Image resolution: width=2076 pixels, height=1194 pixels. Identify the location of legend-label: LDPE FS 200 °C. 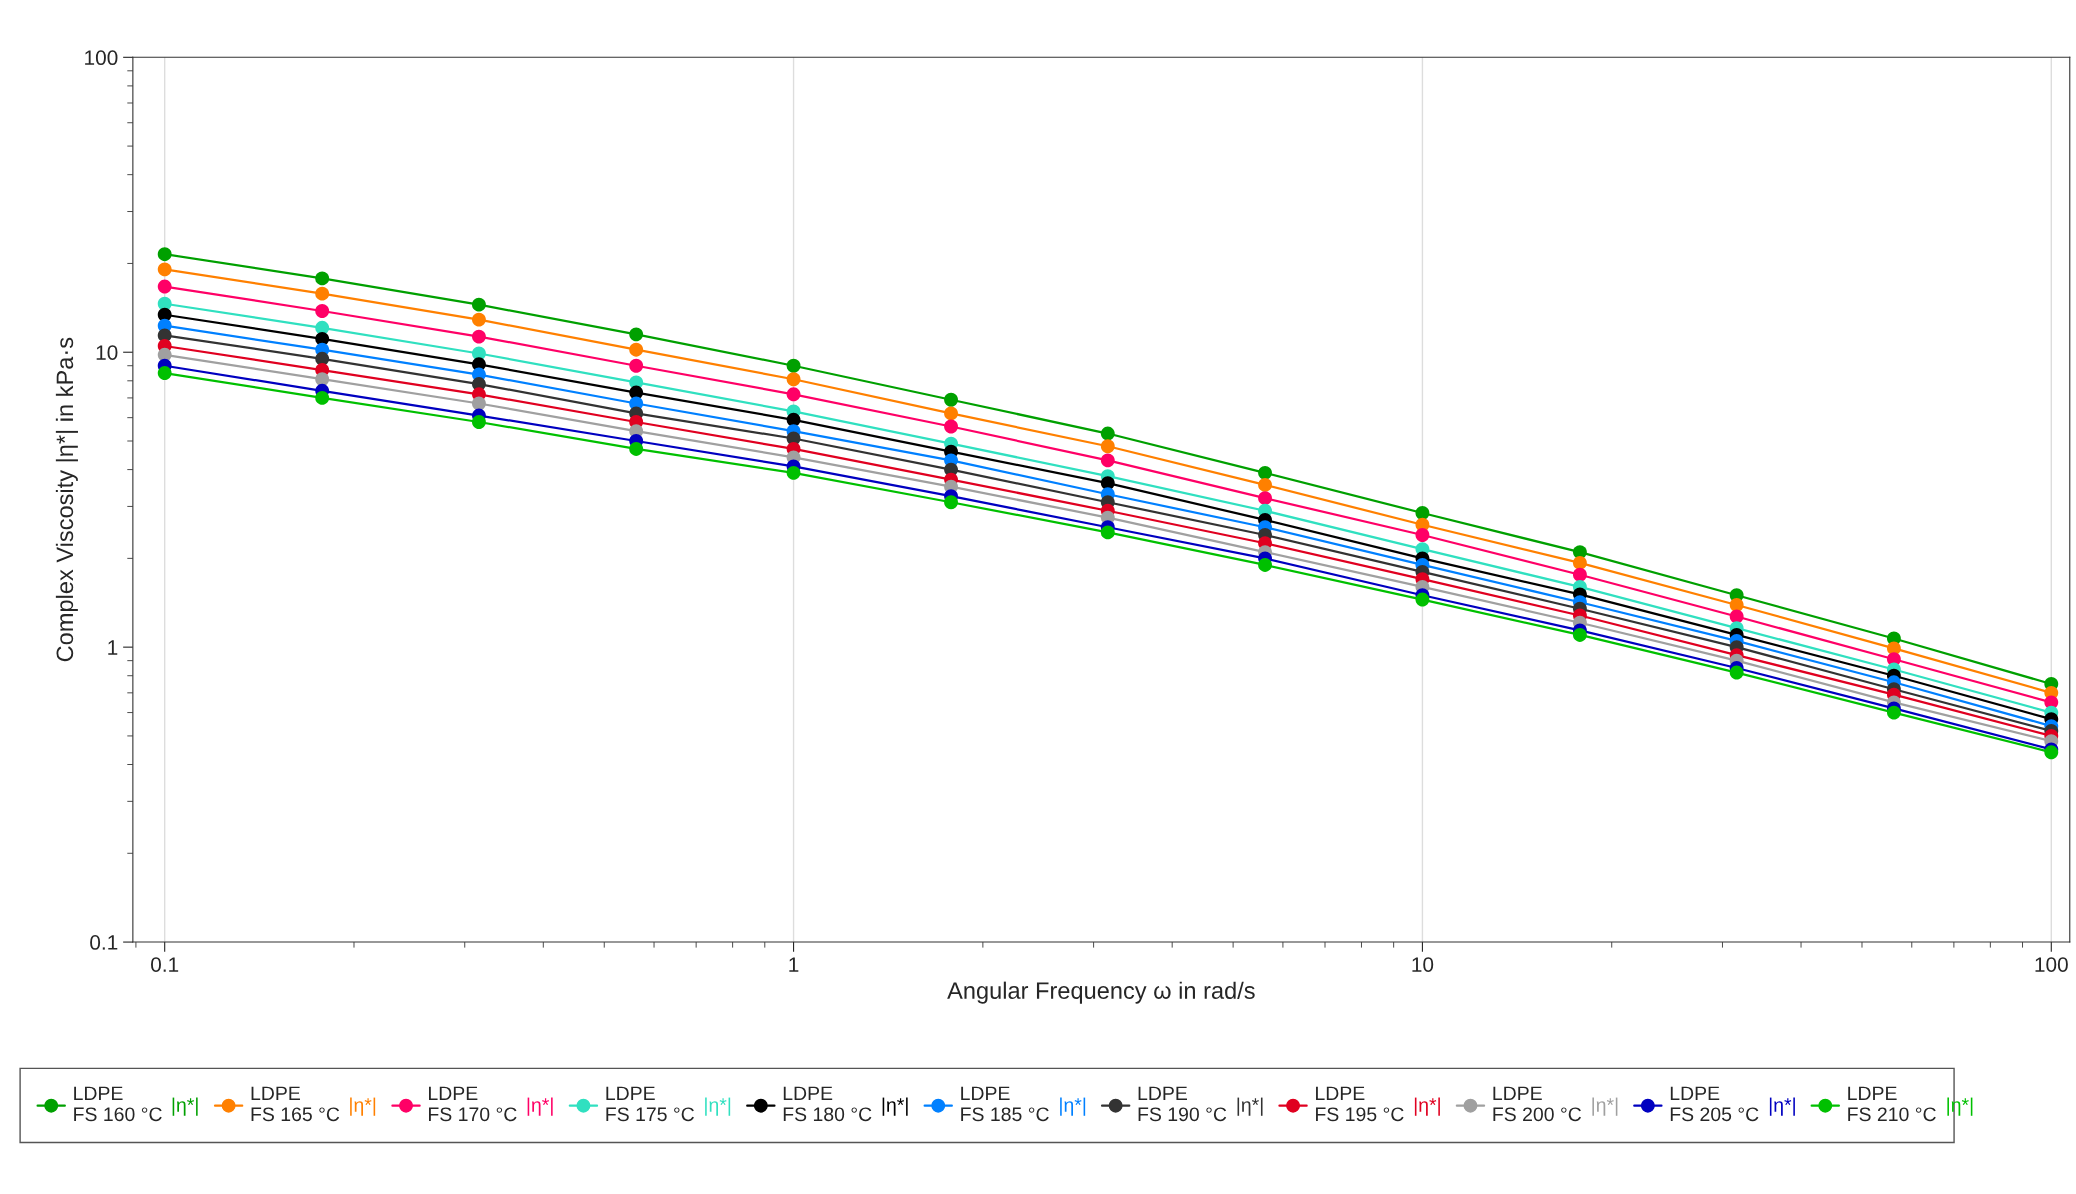
(1537, 1104).